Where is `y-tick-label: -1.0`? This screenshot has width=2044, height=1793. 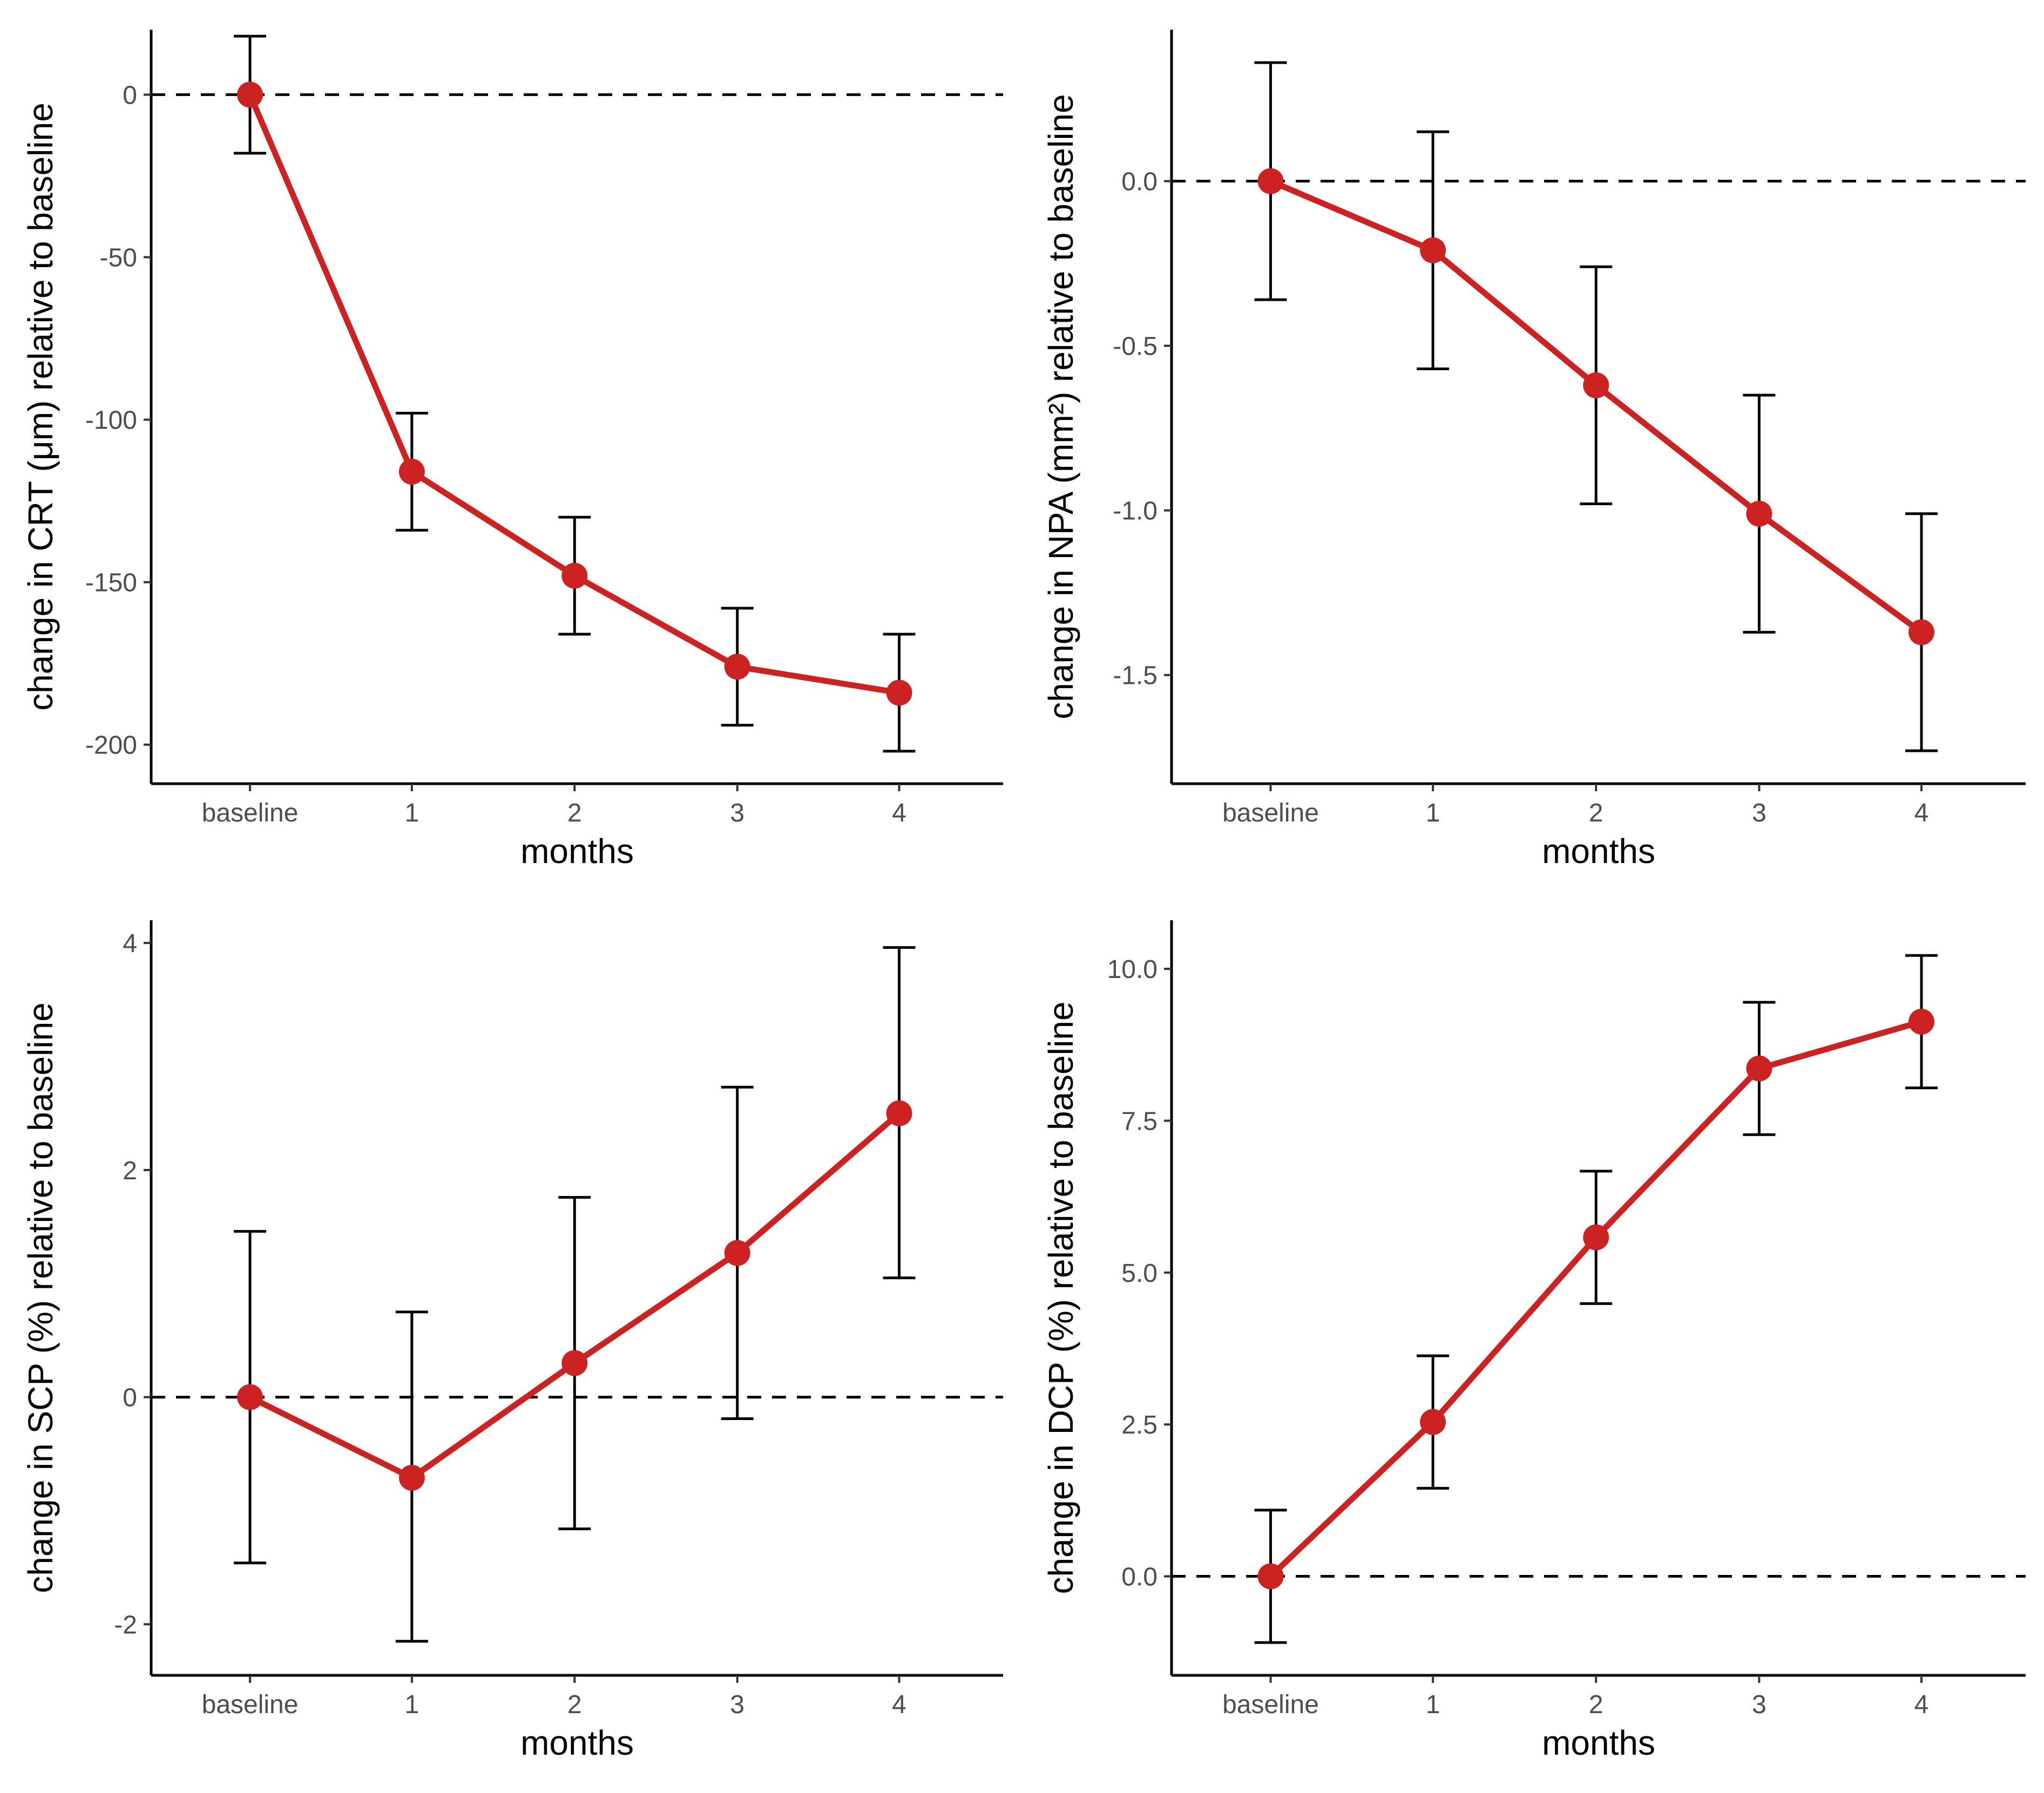 y-tick-label: -1.0 is located at coordinates (1135, 511).